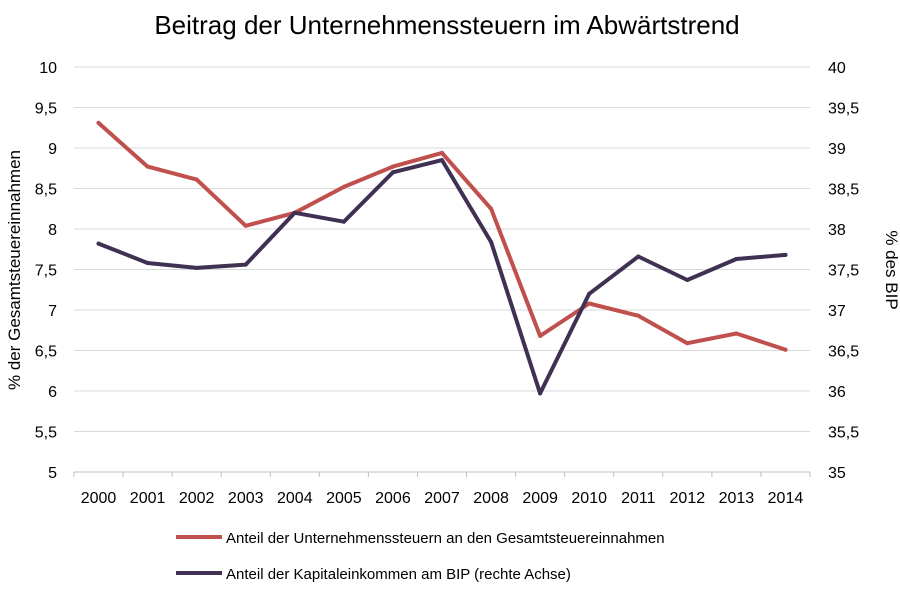 The width and height of the screenshot is (900, 600). Describe the element at coordinates (843, 352) in the screenshot. I see `right-tick-label: 36,5` at that location.